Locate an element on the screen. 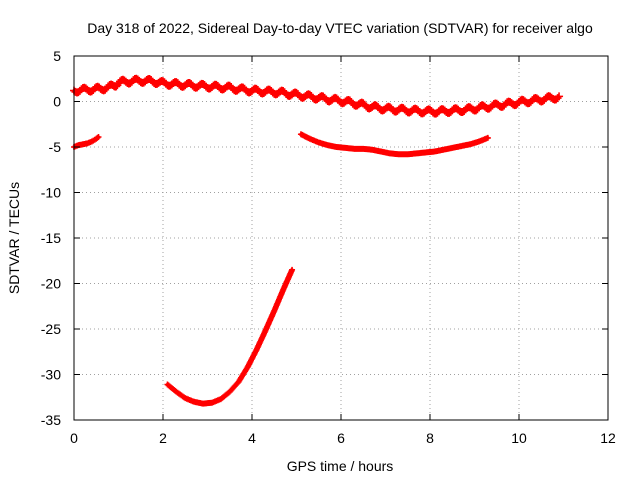  y-tick-label: -20 is located at coordinates (51, 284).